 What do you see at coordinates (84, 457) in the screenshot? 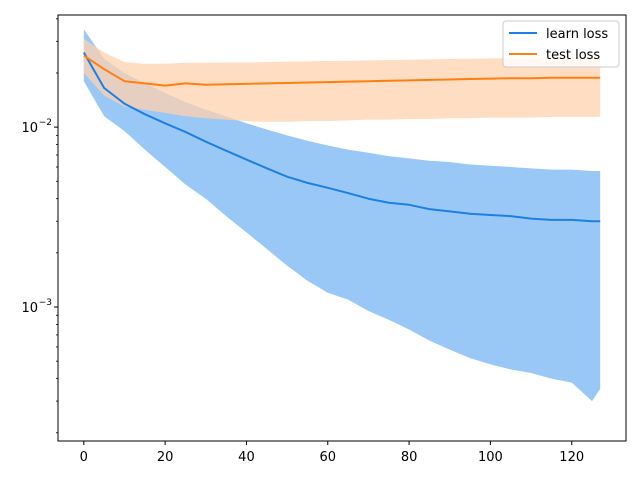
I see `x-tick-label: 0` at bounding box center [84, 457].